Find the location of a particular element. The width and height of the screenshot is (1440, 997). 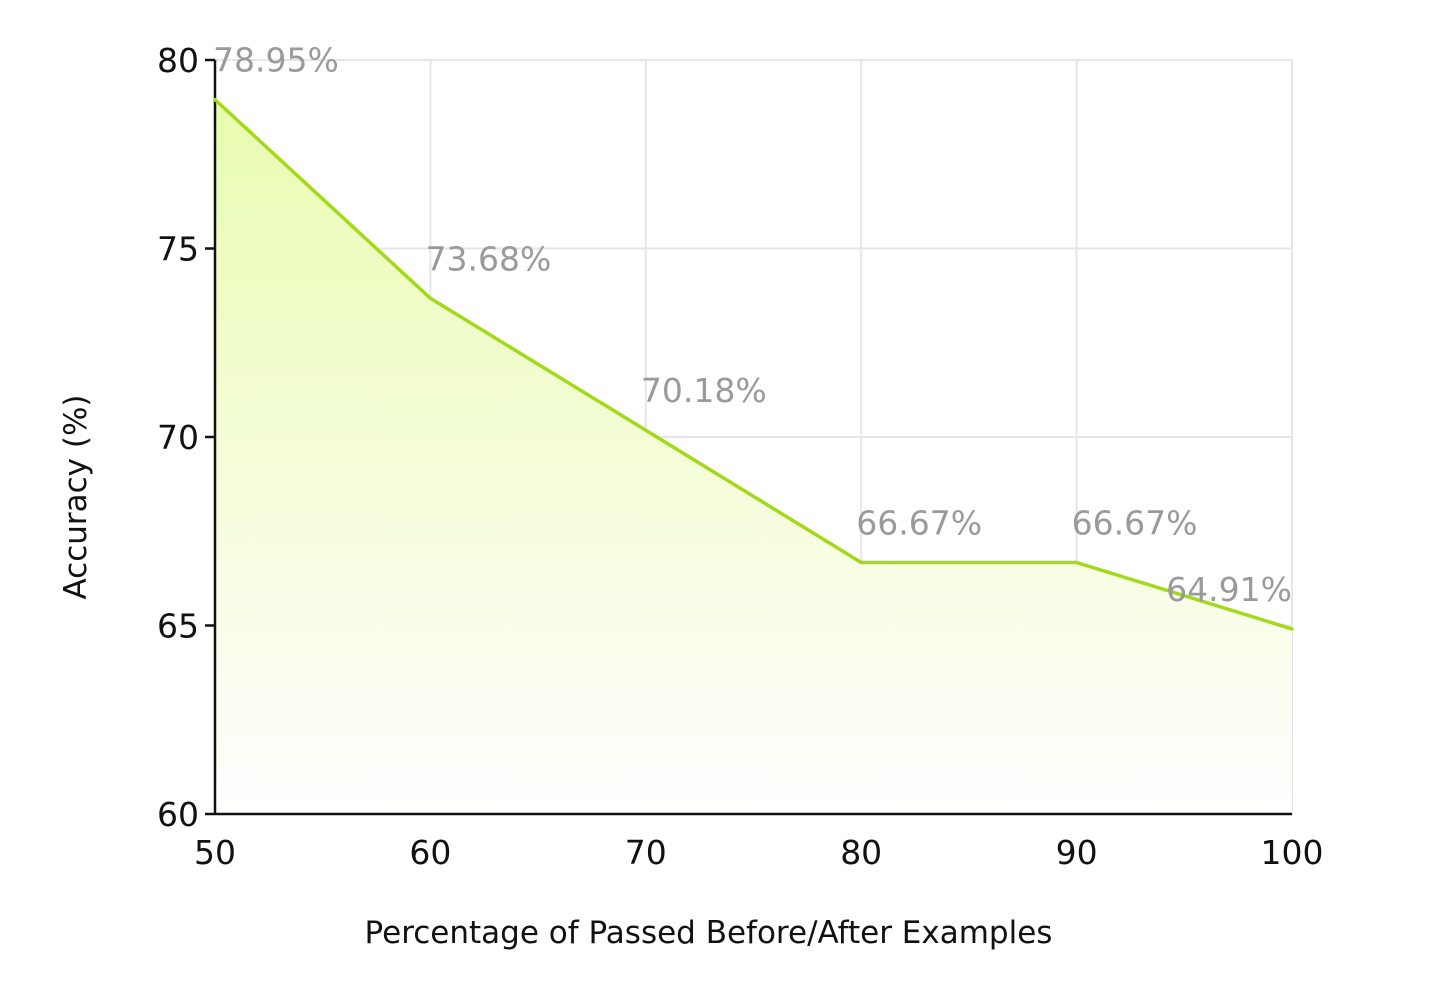

x-tick-label: 80 is located at coordinates (861, 852).